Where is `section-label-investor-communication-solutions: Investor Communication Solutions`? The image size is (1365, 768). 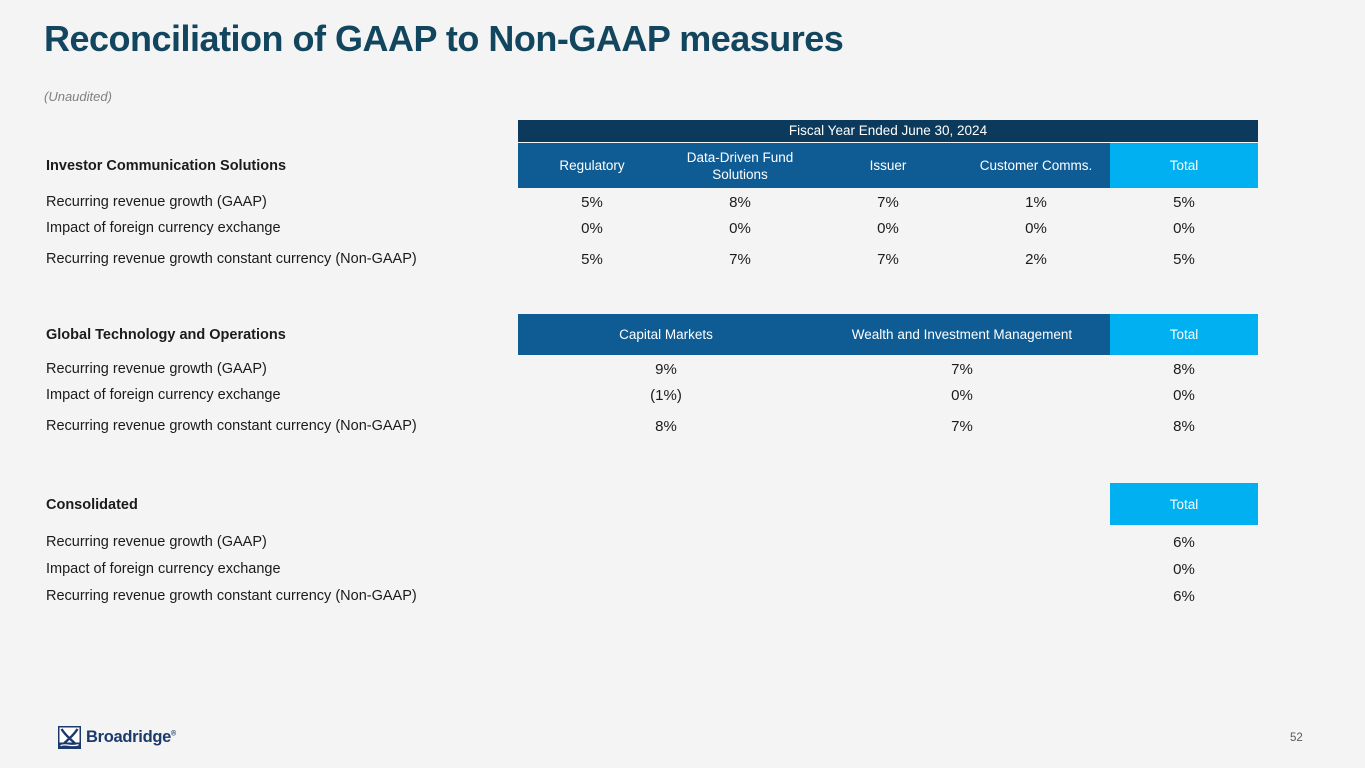
section-label-investor-communication-solutions: Investor Communication Solutions is located at coordinates (166, 166).